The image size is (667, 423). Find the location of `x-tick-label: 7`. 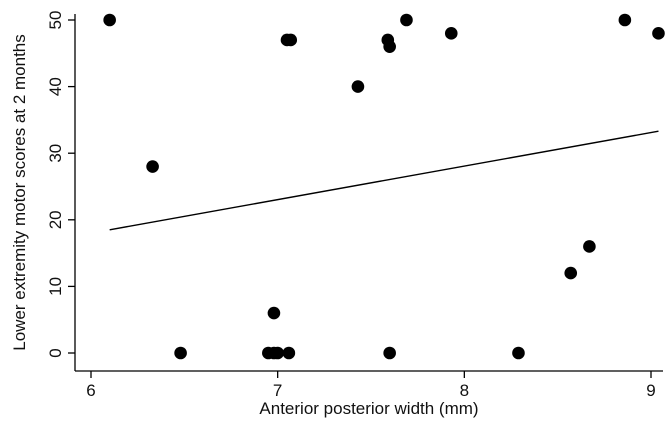

x-tick-label: 7 is located at coordinates (277, 390).